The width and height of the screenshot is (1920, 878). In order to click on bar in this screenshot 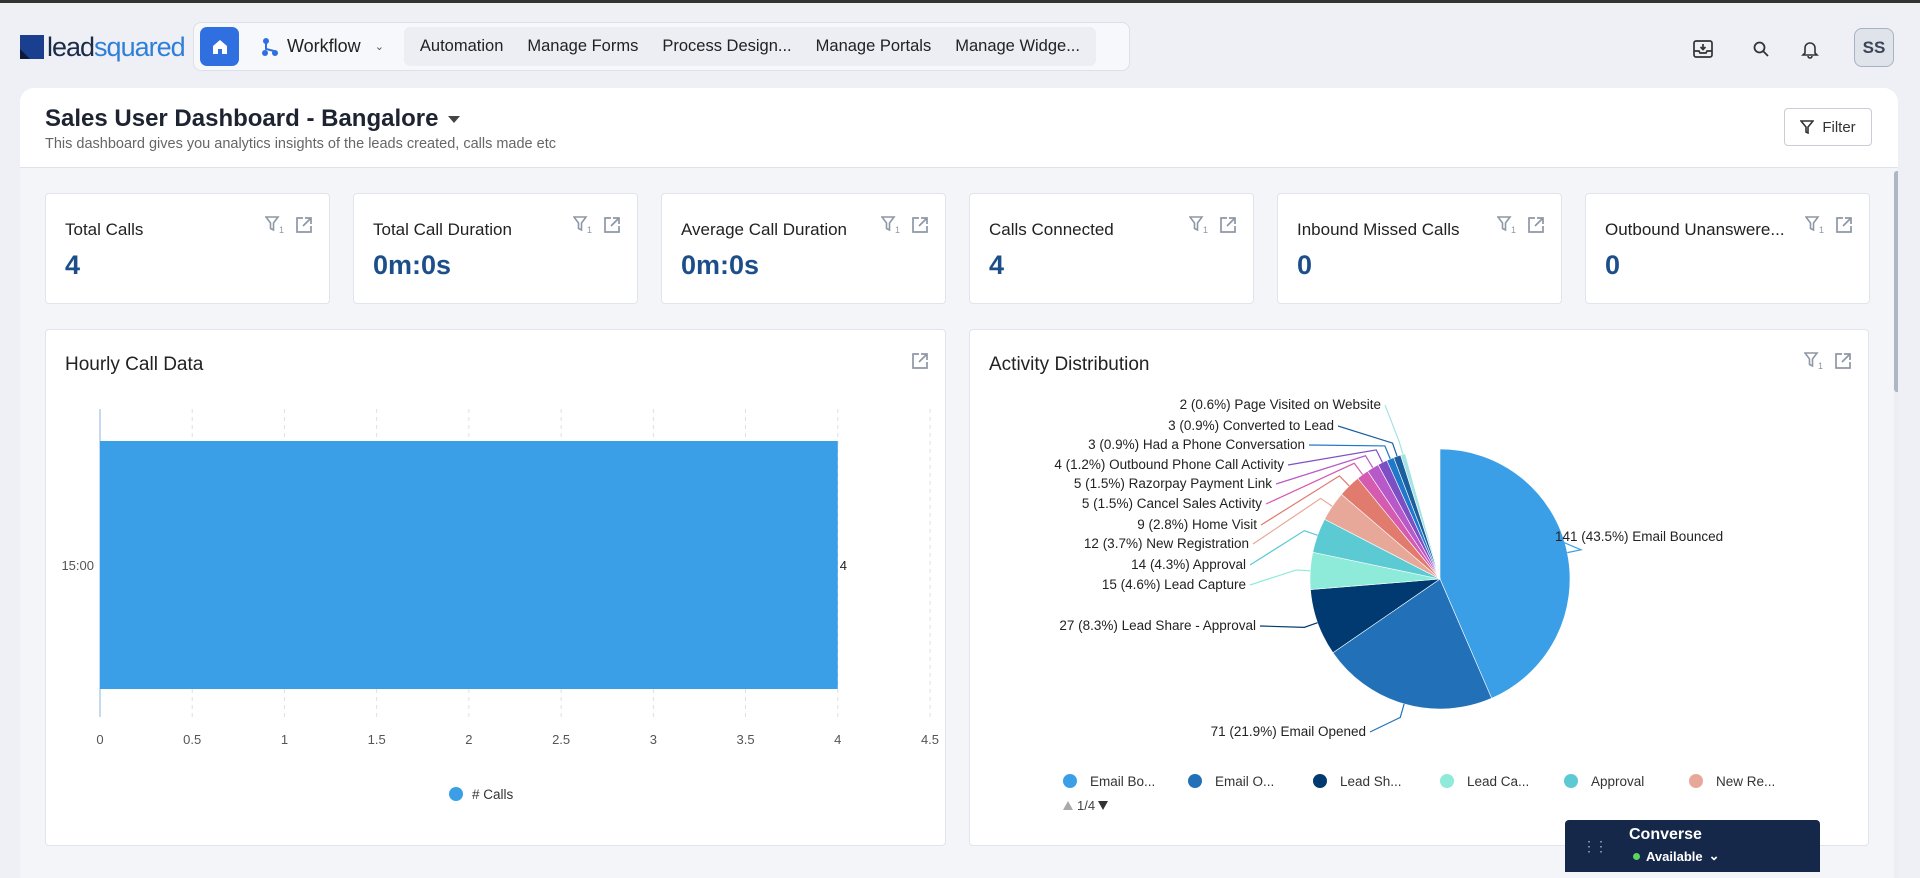, I will do `click(469, 565)`.